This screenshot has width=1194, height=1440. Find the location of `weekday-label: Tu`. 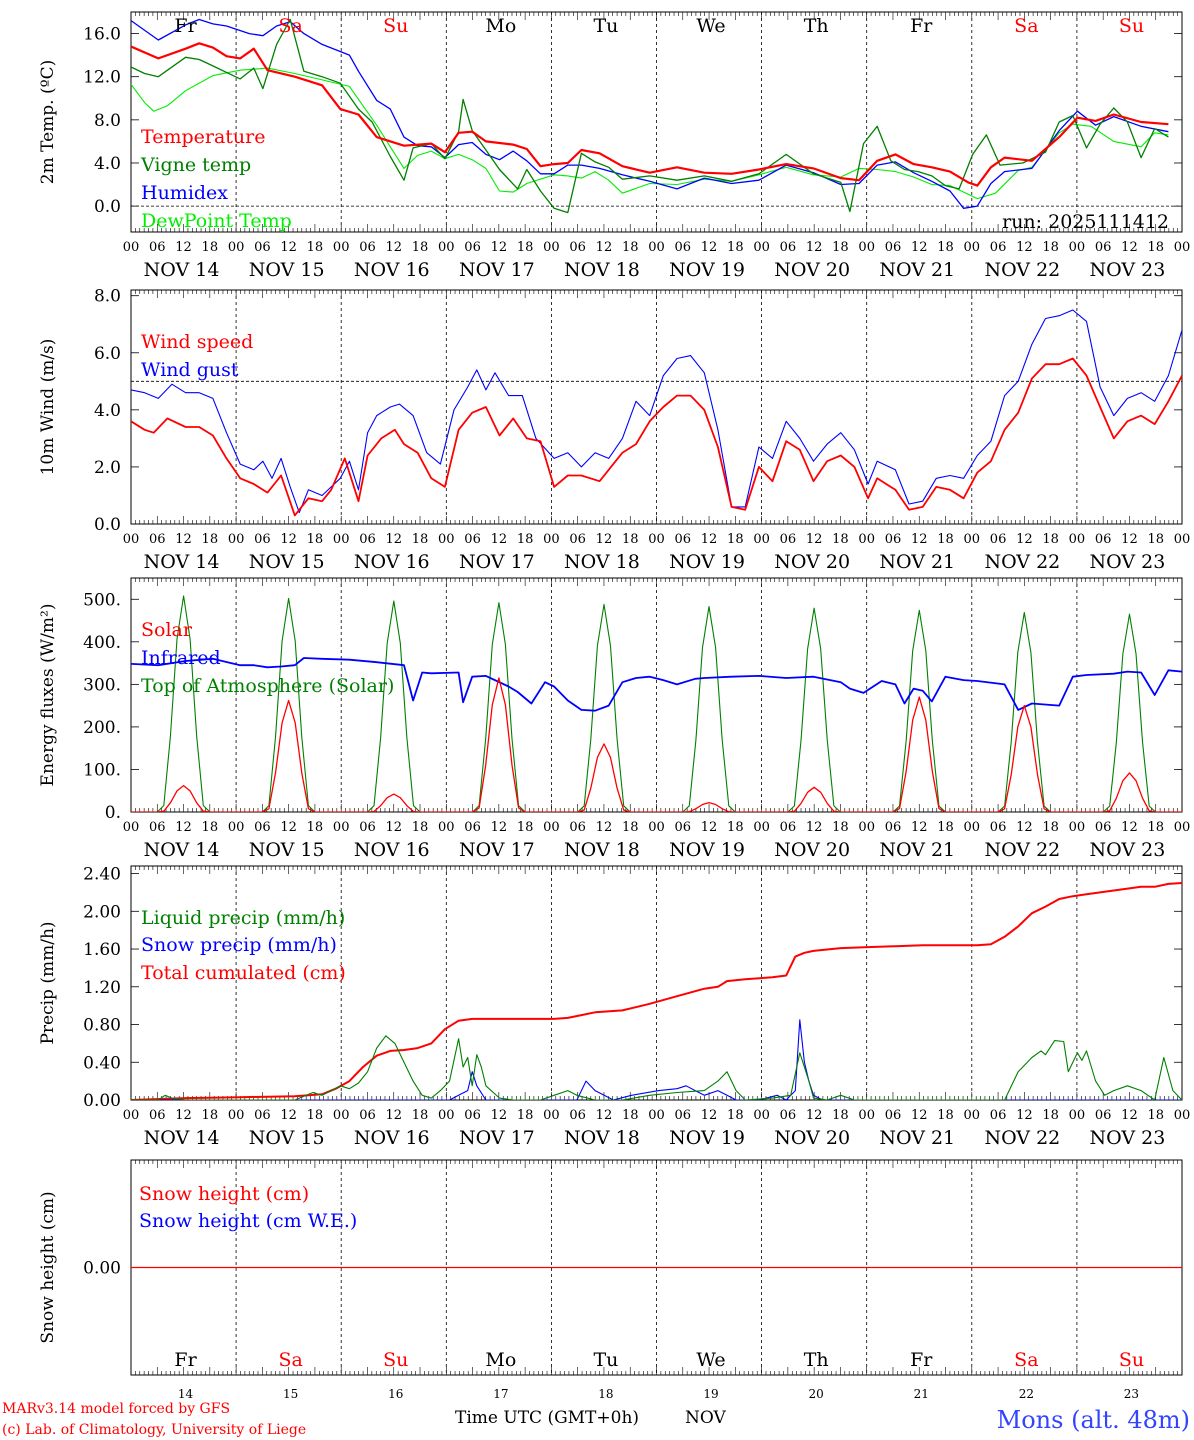

weekday-label: Tu is located at coordinates (605, 1360).